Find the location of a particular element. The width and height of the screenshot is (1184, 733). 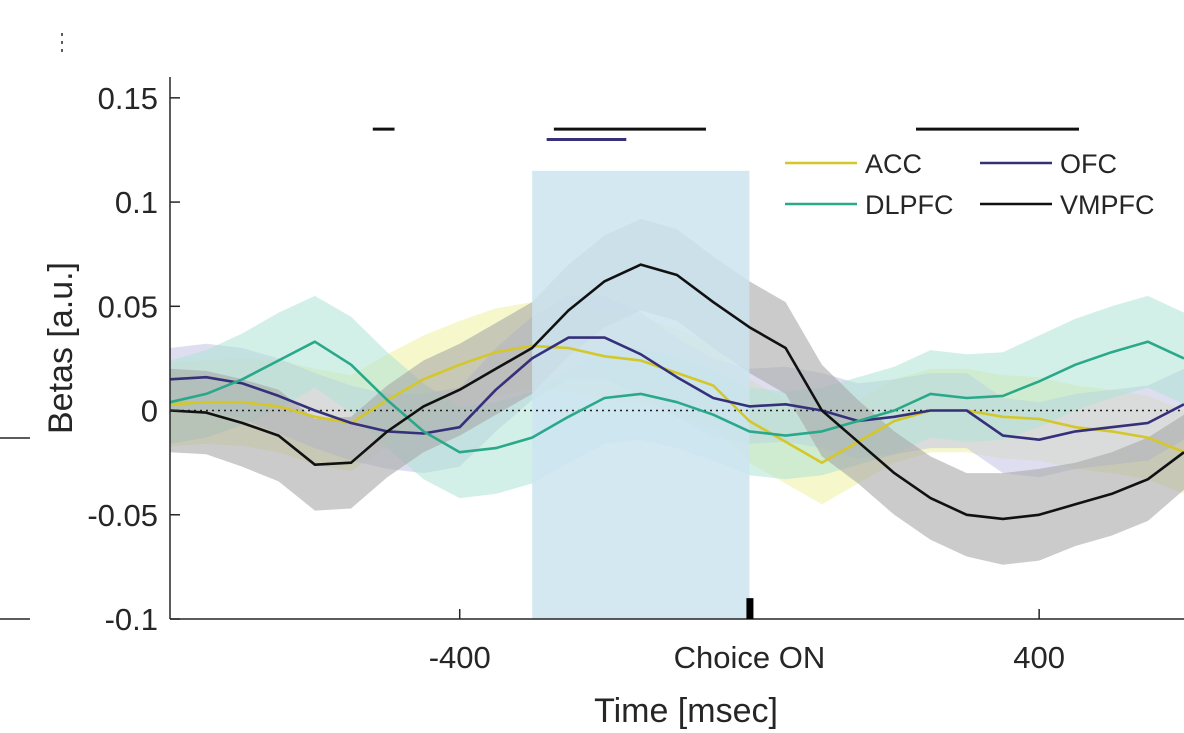

series-line-ofc is located at coordinates (676, 389).